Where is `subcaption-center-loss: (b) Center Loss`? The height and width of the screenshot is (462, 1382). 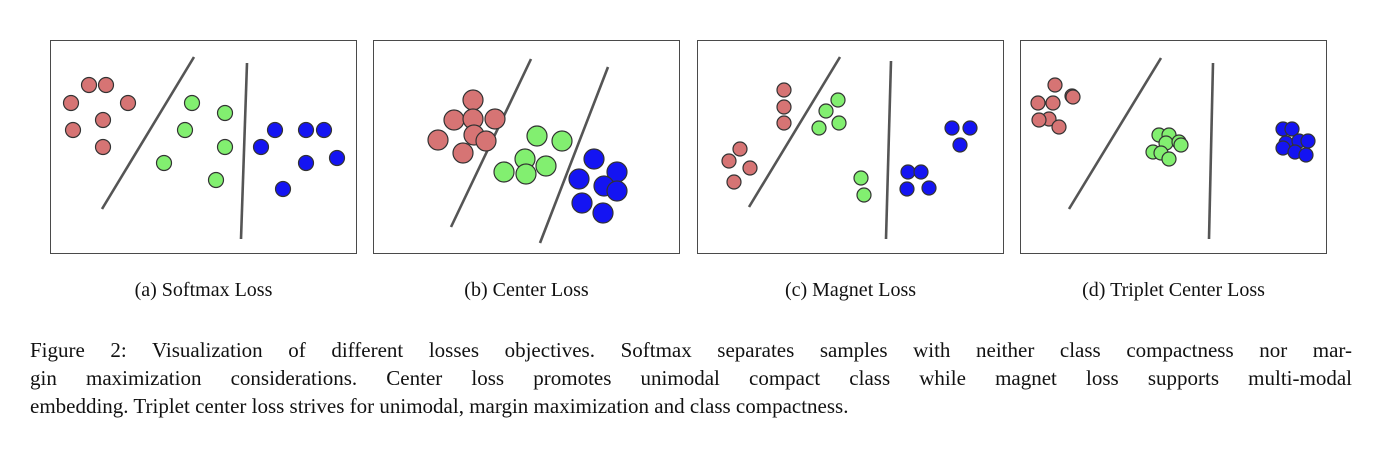 subcaption-center-loss: (b) Center Loss is located at coordinates (526, 290).